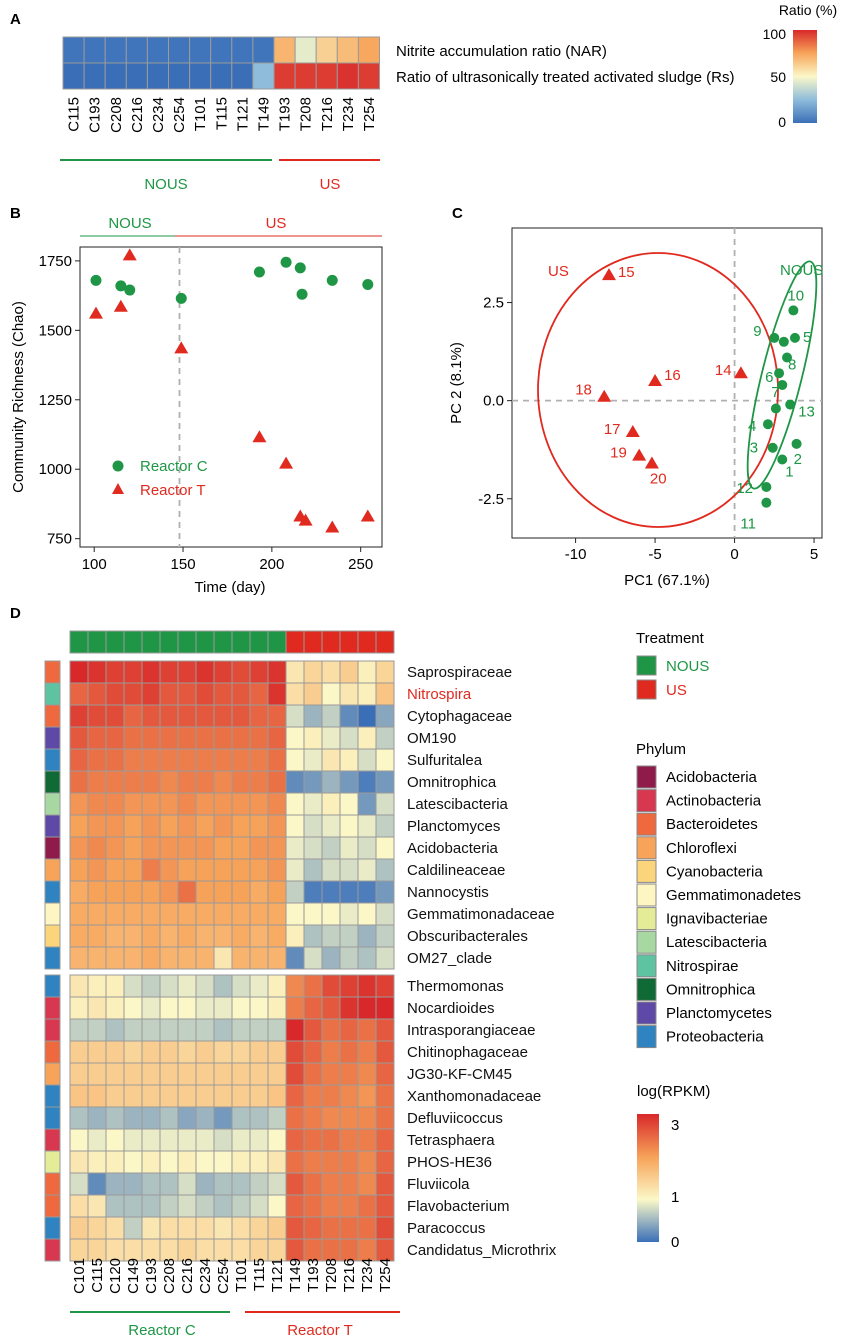 The height and width of the screenshot is (1339, 857). Describe the element at coordinates (431, 738) in the screenshot. I see `d-row-label: OM190` at that location.